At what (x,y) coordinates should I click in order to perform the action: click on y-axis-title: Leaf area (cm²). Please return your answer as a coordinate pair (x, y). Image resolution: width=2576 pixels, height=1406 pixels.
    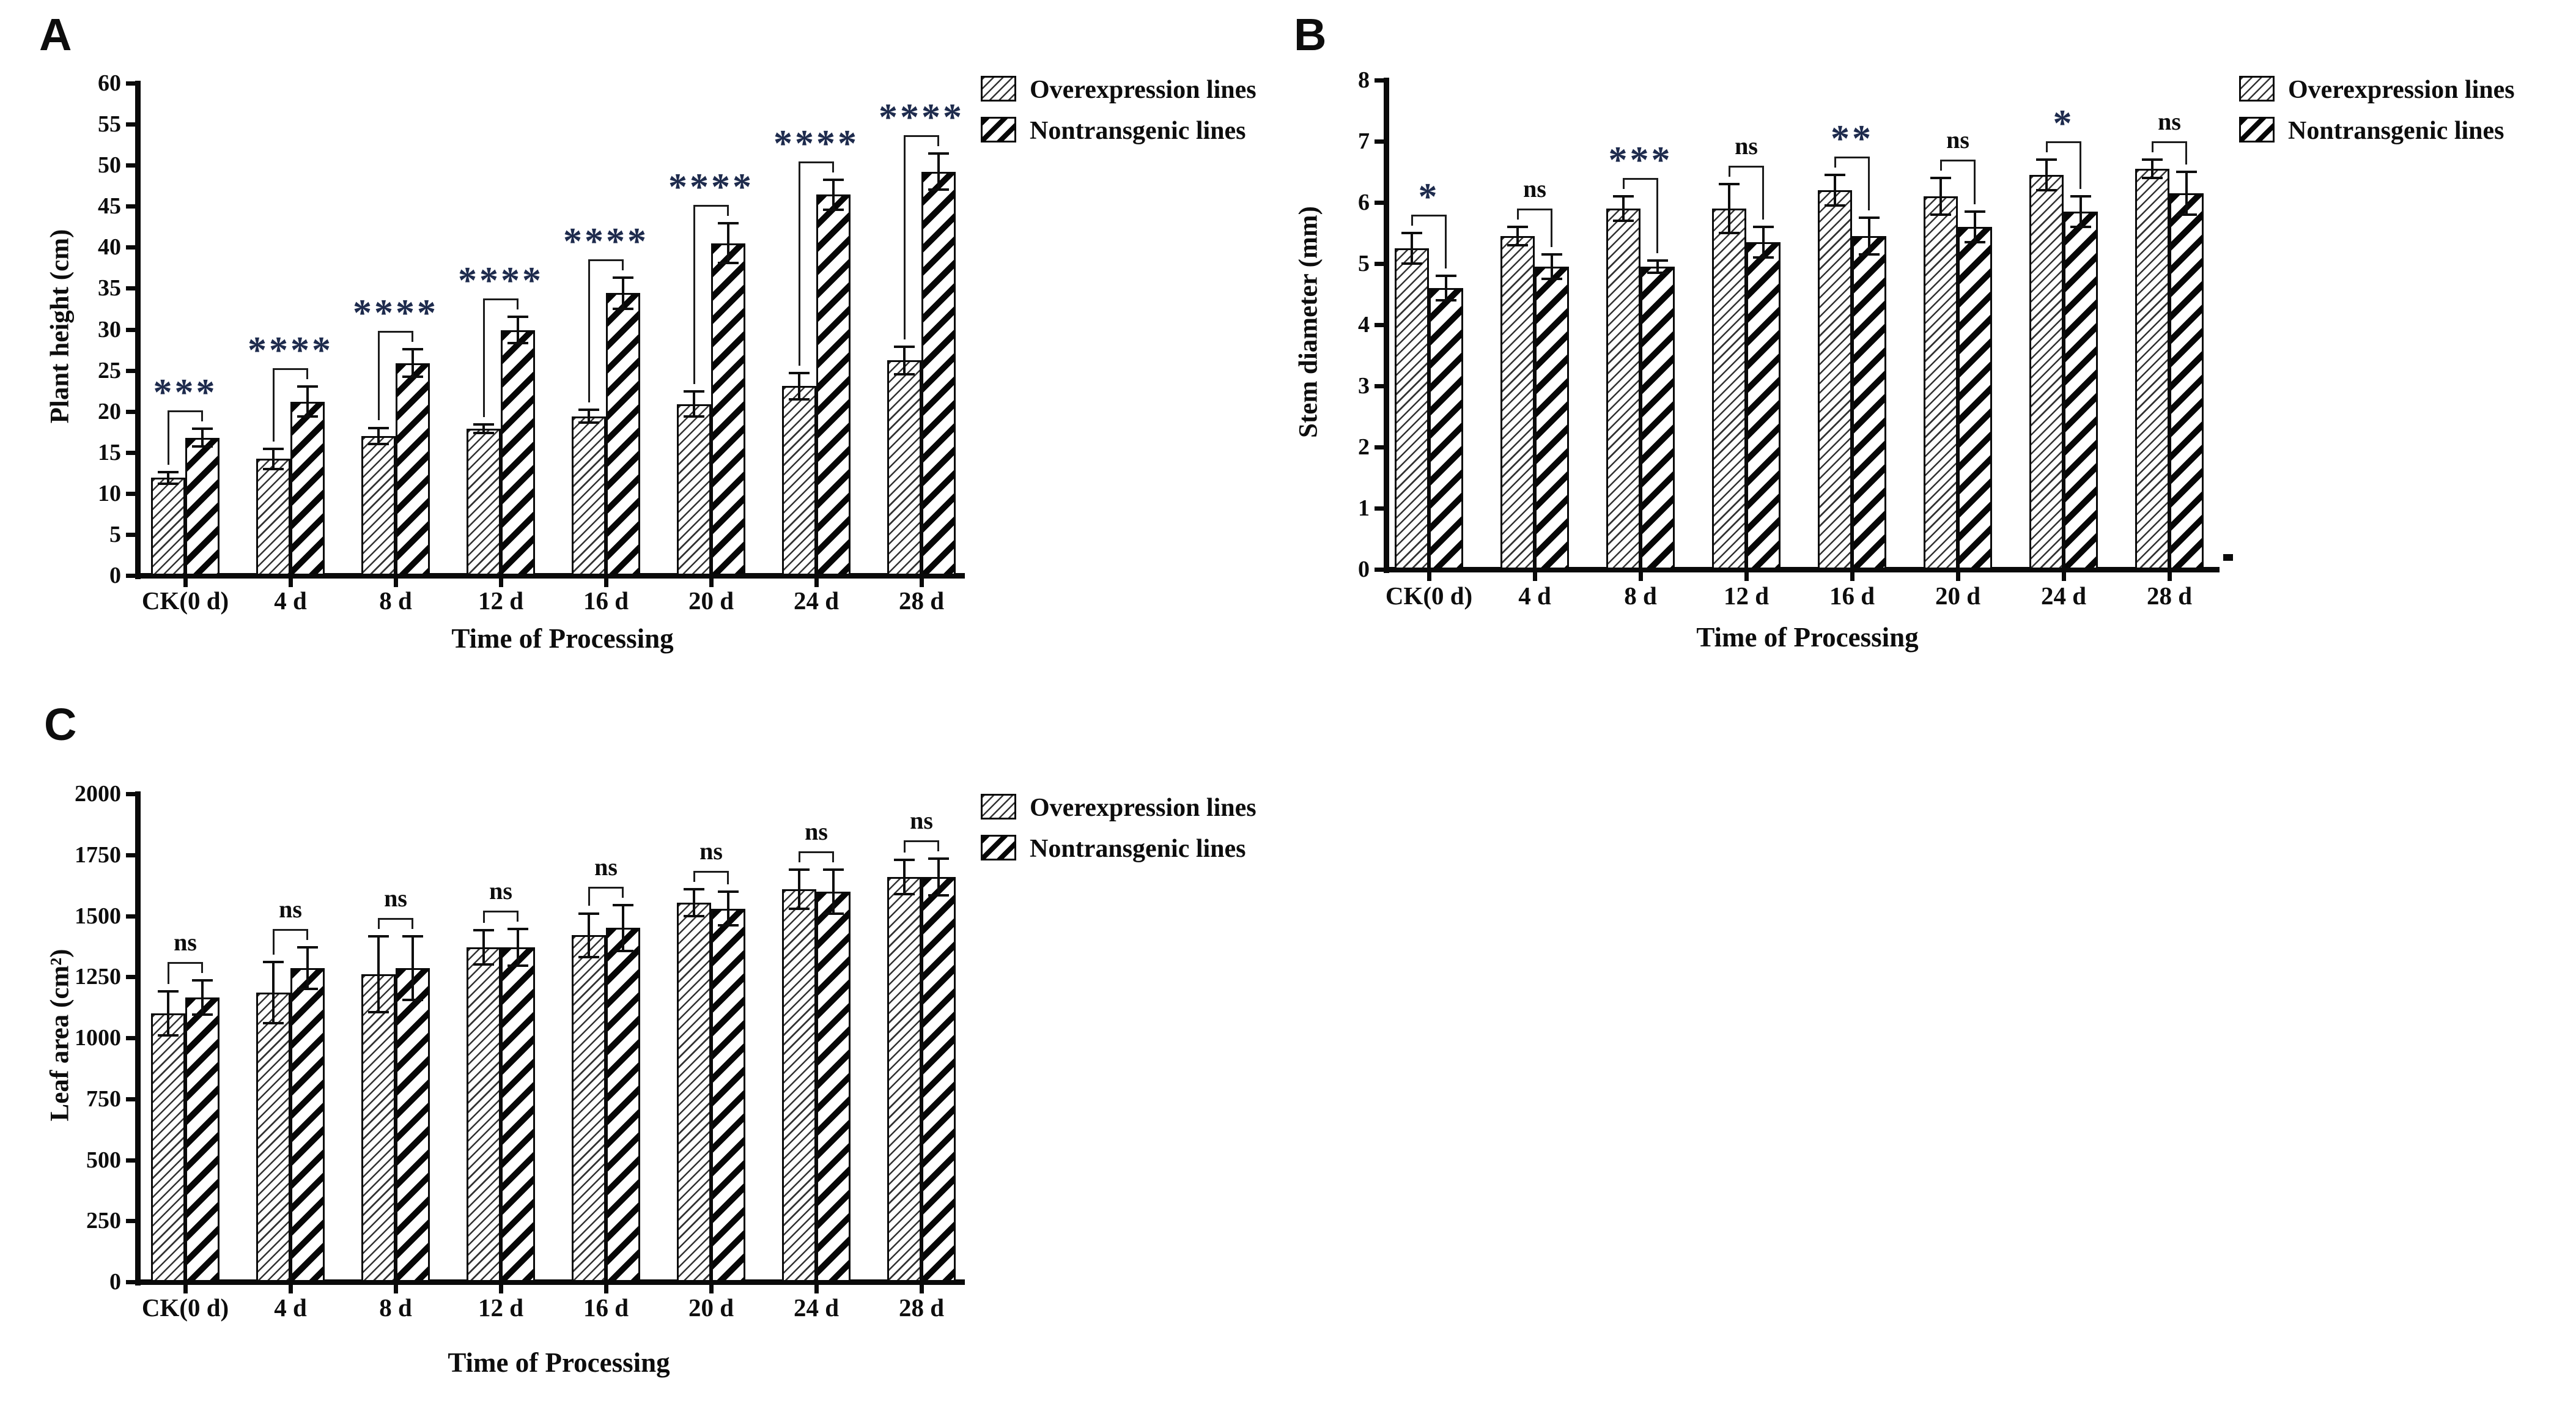
    Looking at the image, I should click on (60, 1035).